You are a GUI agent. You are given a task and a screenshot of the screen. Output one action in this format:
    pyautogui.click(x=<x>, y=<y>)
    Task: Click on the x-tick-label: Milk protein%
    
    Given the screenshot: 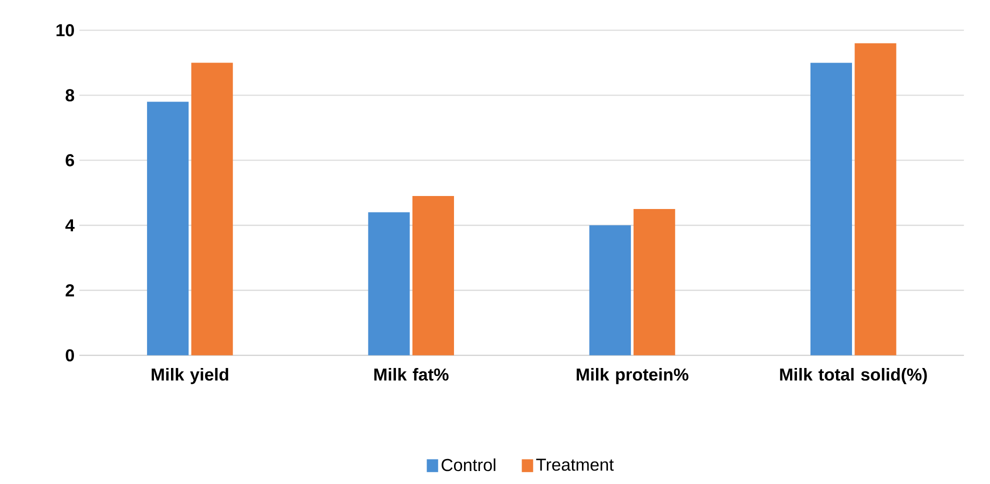 What is the action you would take?
    pyautogui.click(x=632, y=376)
    